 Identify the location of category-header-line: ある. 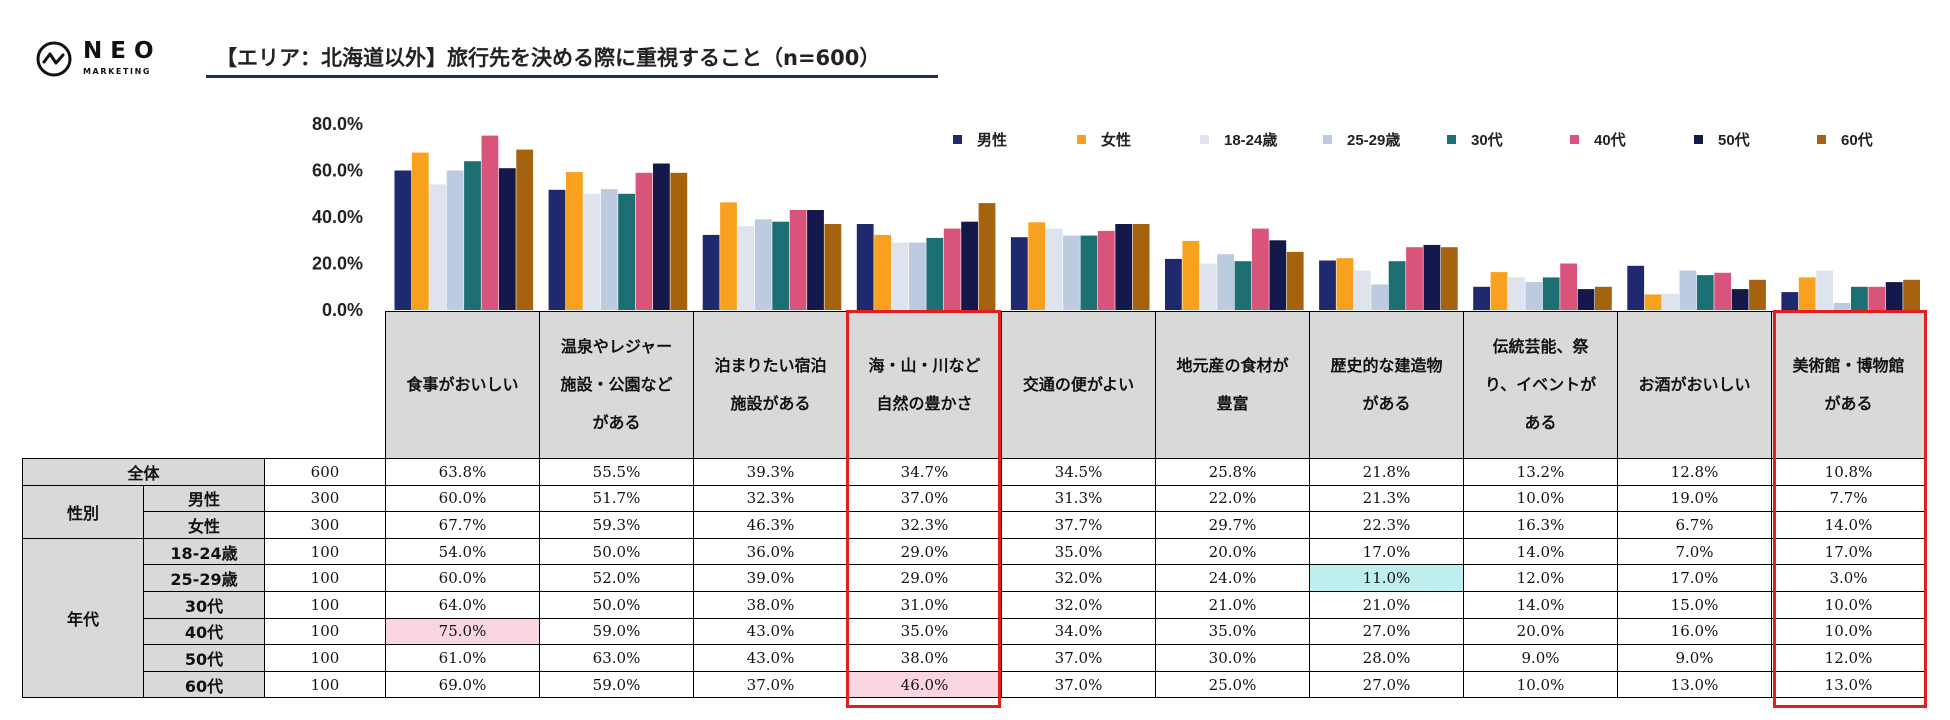
(1540, 422).